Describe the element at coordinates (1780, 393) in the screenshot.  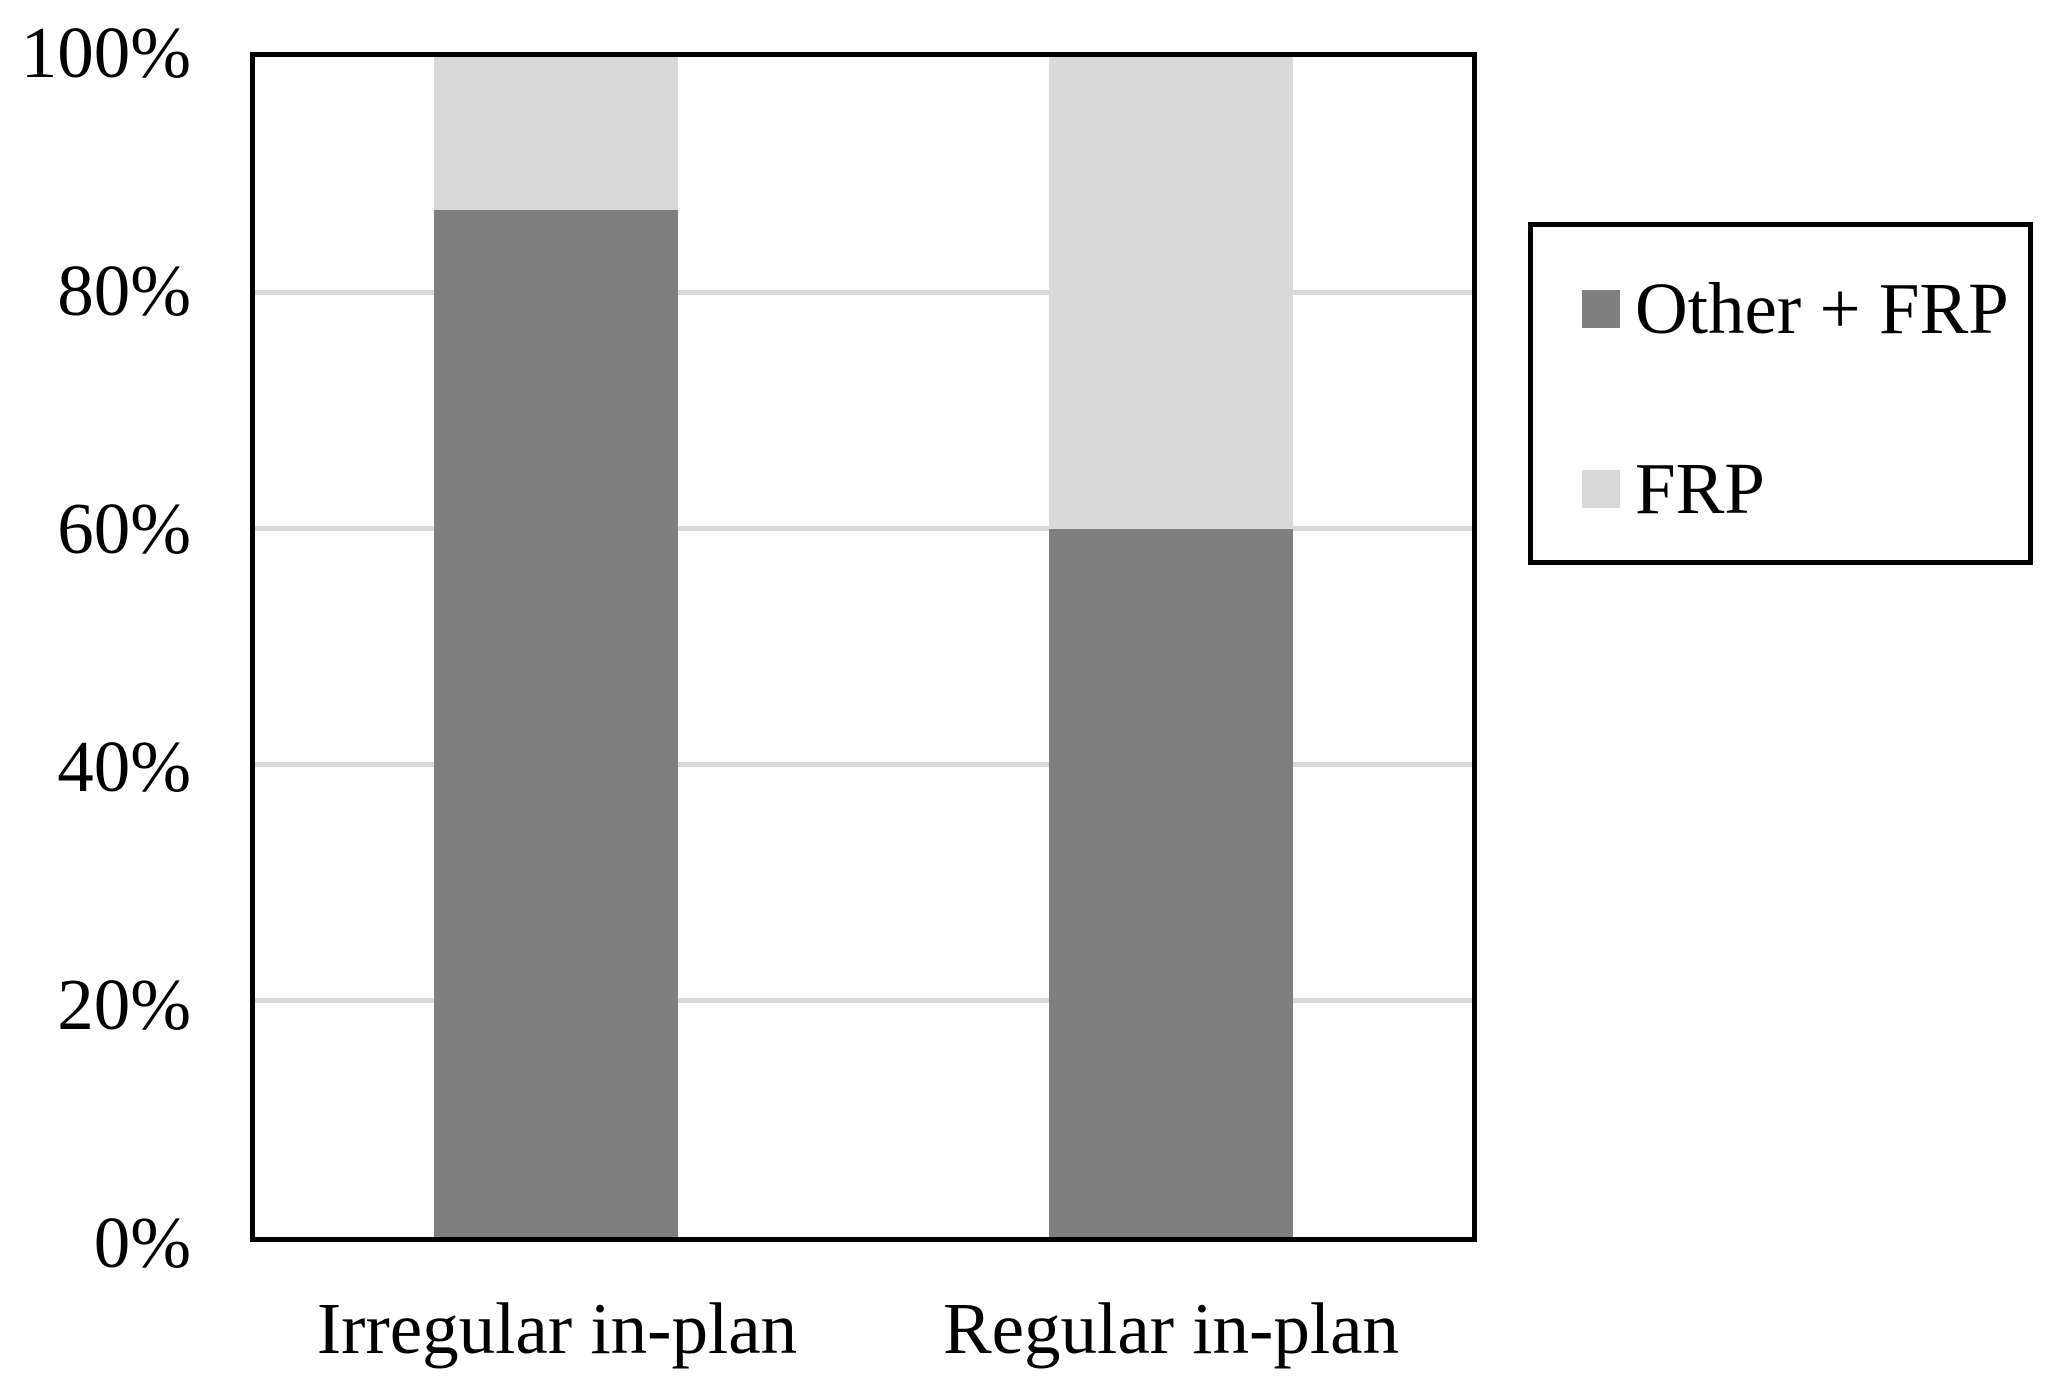
I see `legend: Other + FRP FRP` at that location.